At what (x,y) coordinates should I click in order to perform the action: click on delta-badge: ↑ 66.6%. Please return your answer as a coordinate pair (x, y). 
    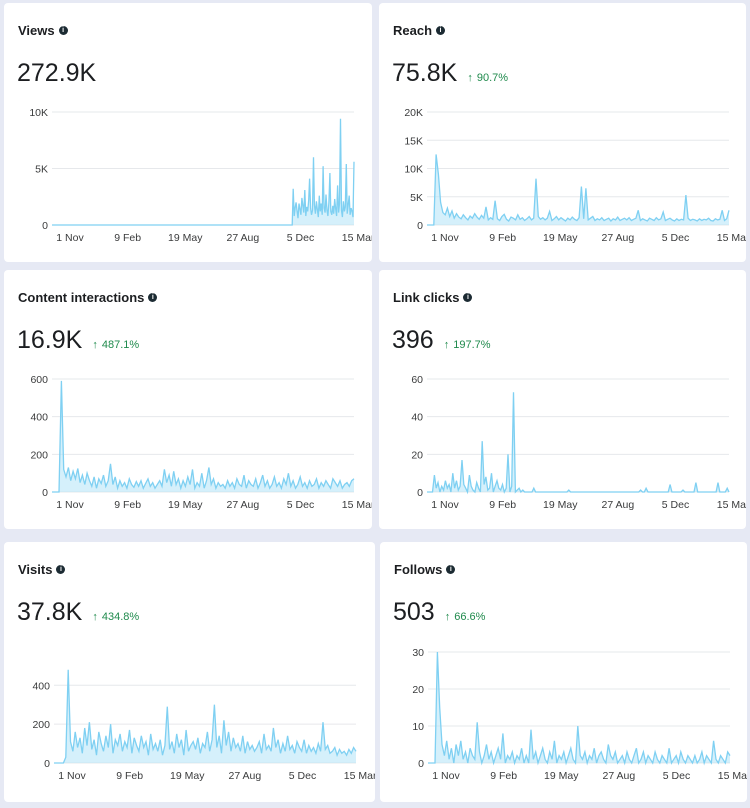
    Looking at the image, I should click on (465, 617).